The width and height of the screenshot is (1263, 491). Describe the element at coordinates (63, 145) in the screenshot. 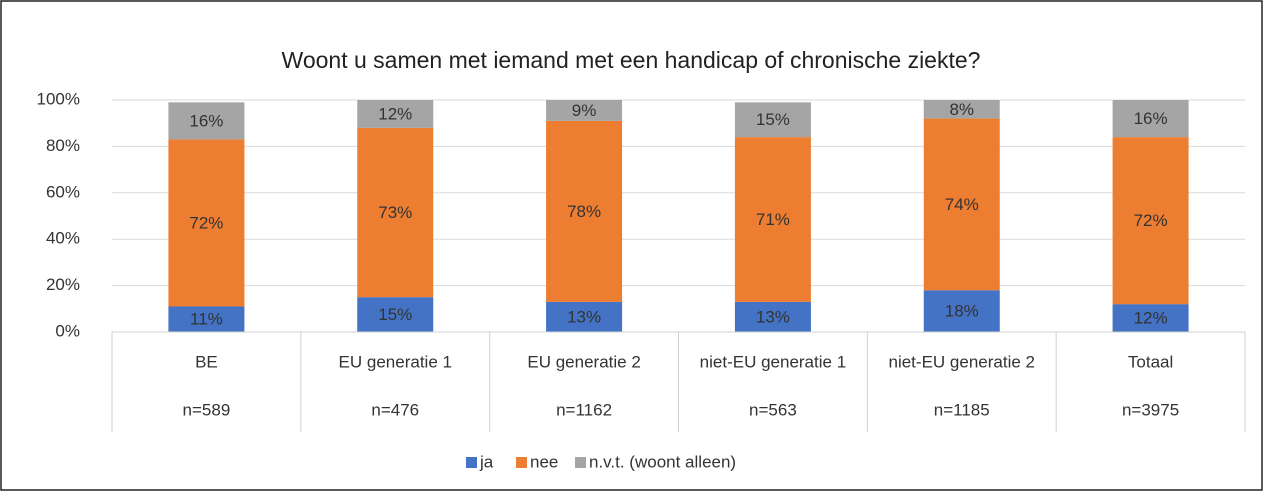

I see `y-tick-label: 80%` at that location.